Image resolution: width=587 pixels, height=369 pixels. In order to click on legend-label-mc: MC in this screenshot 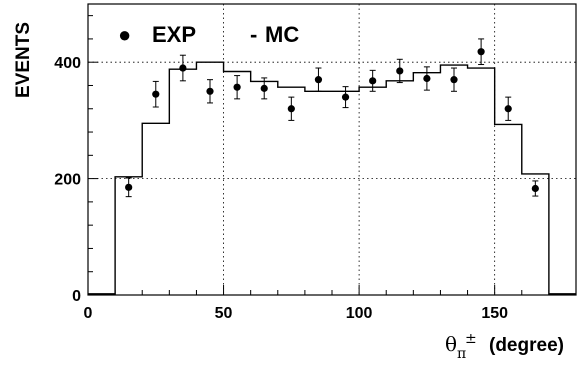, I will do `click(282, 34)`.